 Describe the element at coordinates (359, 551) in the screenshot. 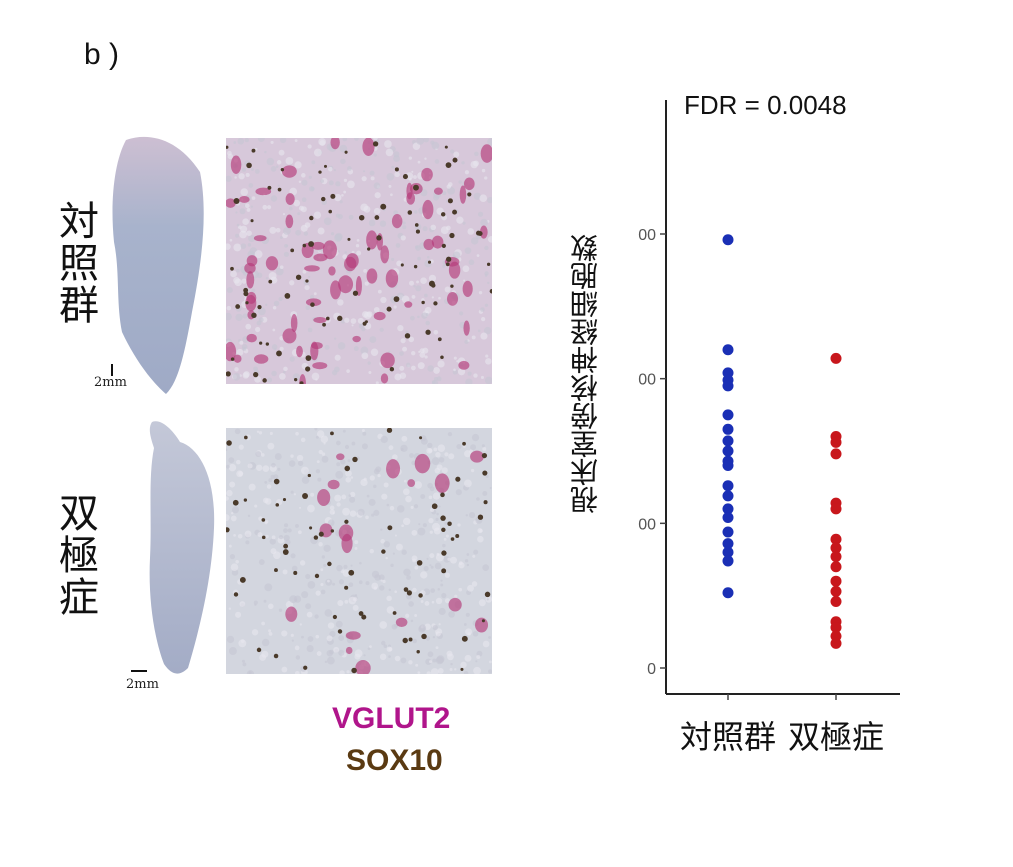

I see `microscopy-bipolar` at that location.